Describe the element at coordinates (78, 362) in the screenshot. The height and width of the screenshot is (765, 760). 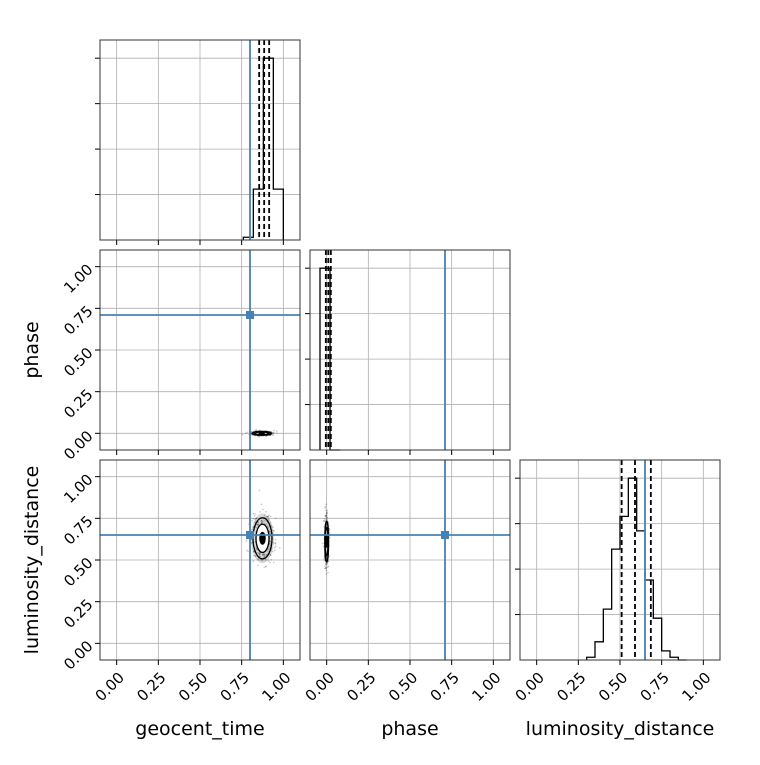
I see `y-tick-label: 0.50` at that location.